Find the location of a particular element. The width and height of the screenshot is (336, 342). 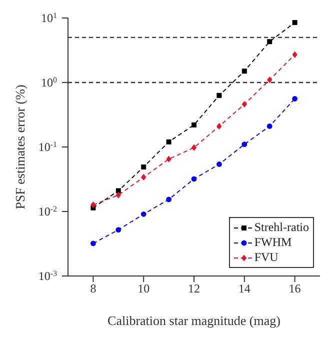

legend-label: Strehl-ratio is located at coordinates (281, 227).